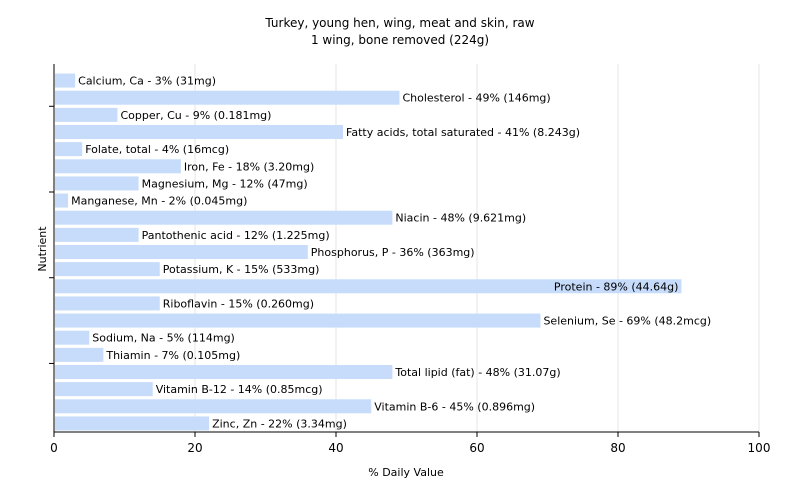 This screenshot has height=500, width=800. I want to click on x-tick-label: 20, so click(194, 448).